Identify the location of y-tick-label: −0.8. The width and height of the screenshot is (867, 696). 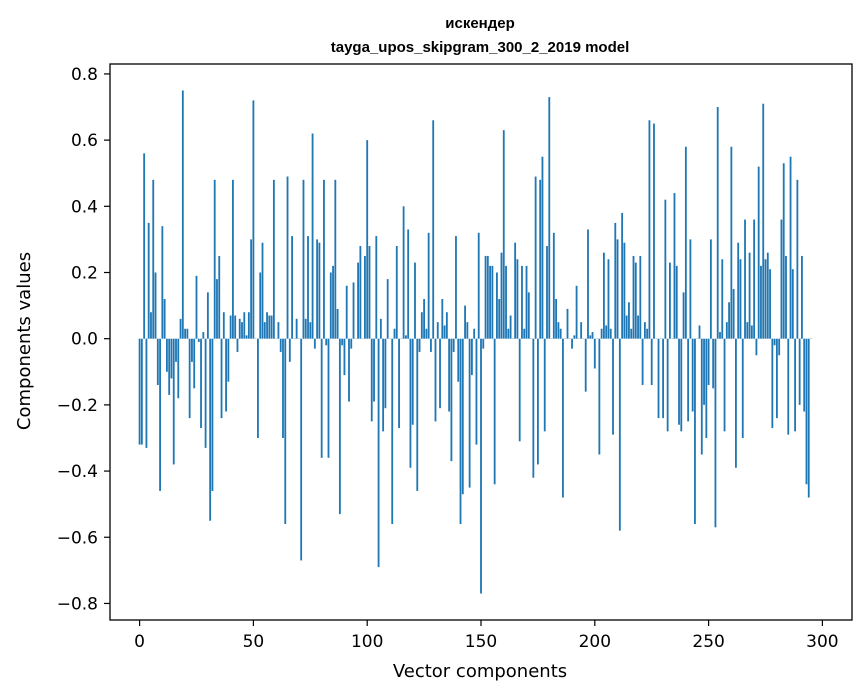
(77, 604).